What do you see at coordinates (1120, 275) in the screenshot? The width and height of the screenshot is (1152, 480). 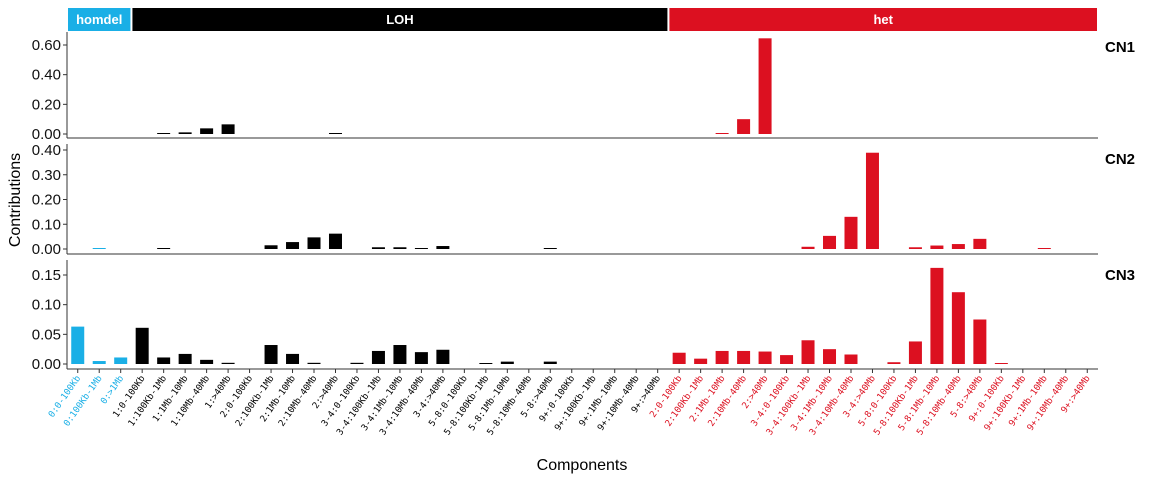 I see `panel-label: CN3` at bounding box center [1120, 275].